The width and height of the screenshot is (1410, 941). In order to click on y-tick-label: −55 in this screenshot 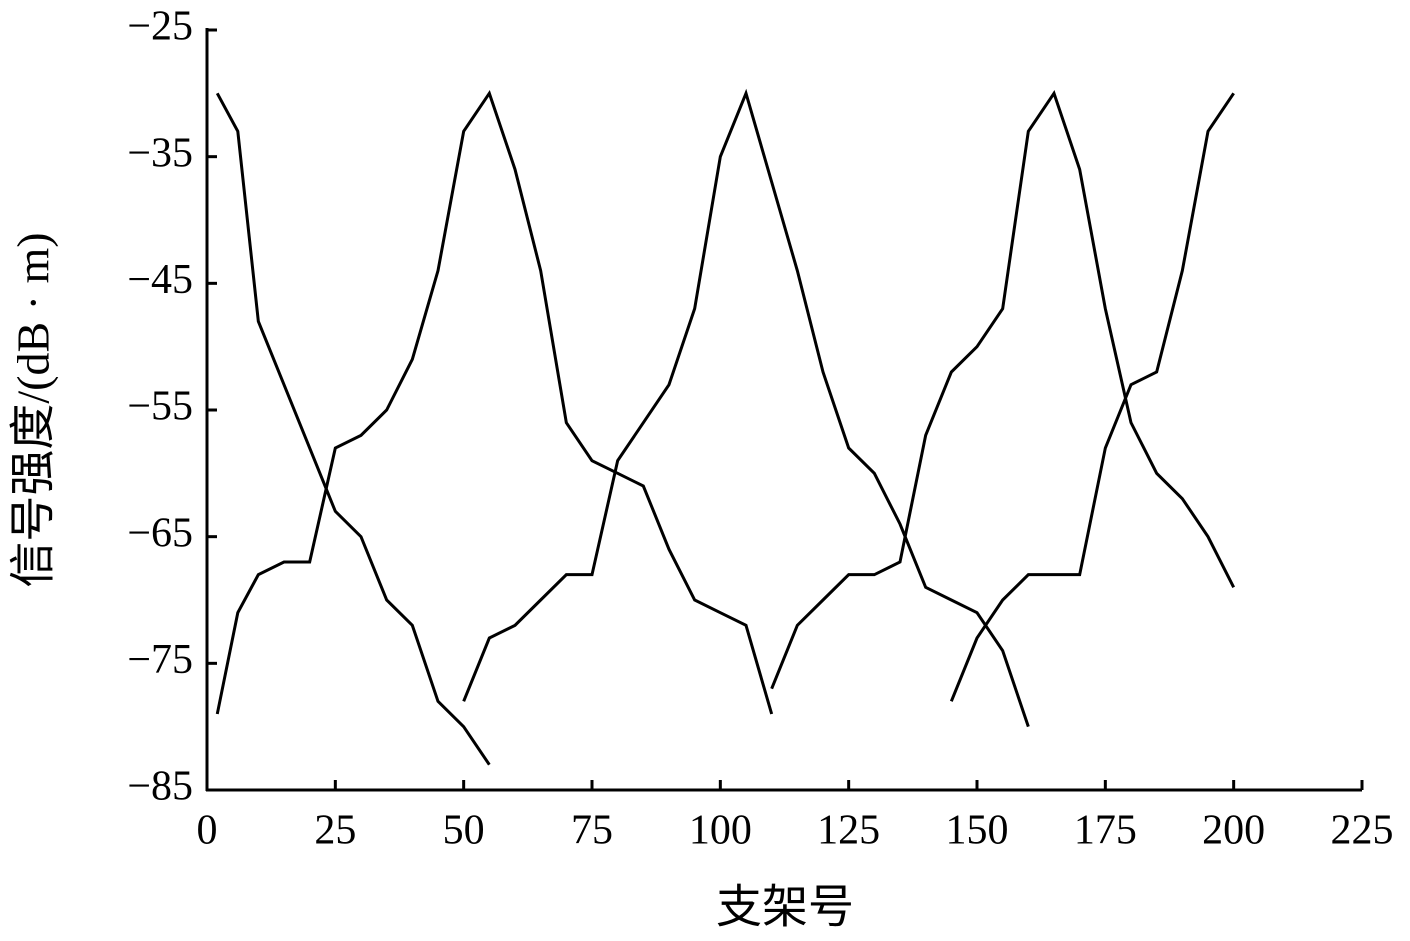, I will do `click(160, 407)`.